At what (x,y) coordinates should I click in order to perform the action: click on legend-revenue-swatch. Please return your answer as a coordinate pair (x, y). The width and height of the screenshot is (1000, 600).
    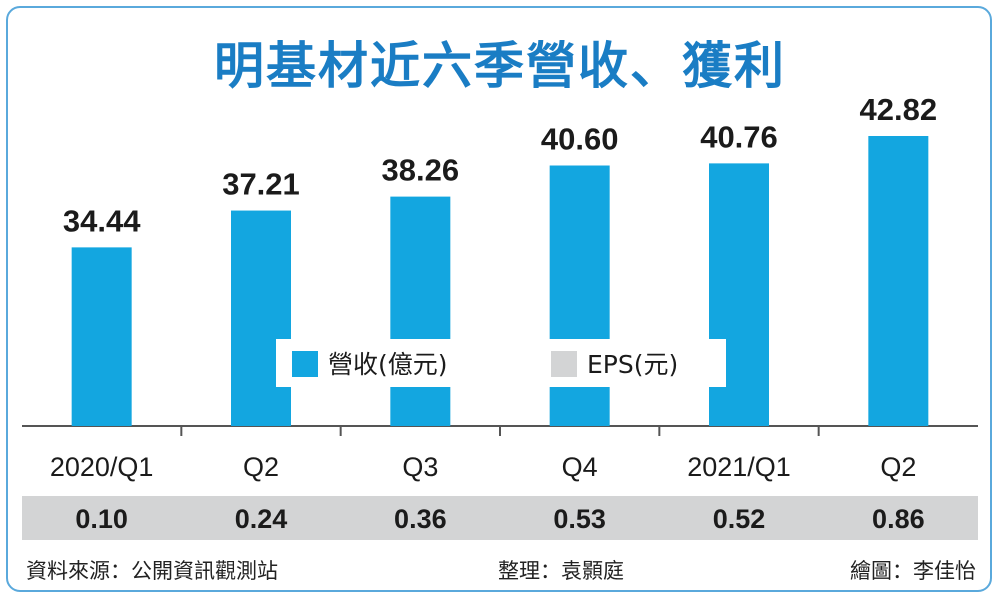
    Looking at the image, I should click on (305, 364).